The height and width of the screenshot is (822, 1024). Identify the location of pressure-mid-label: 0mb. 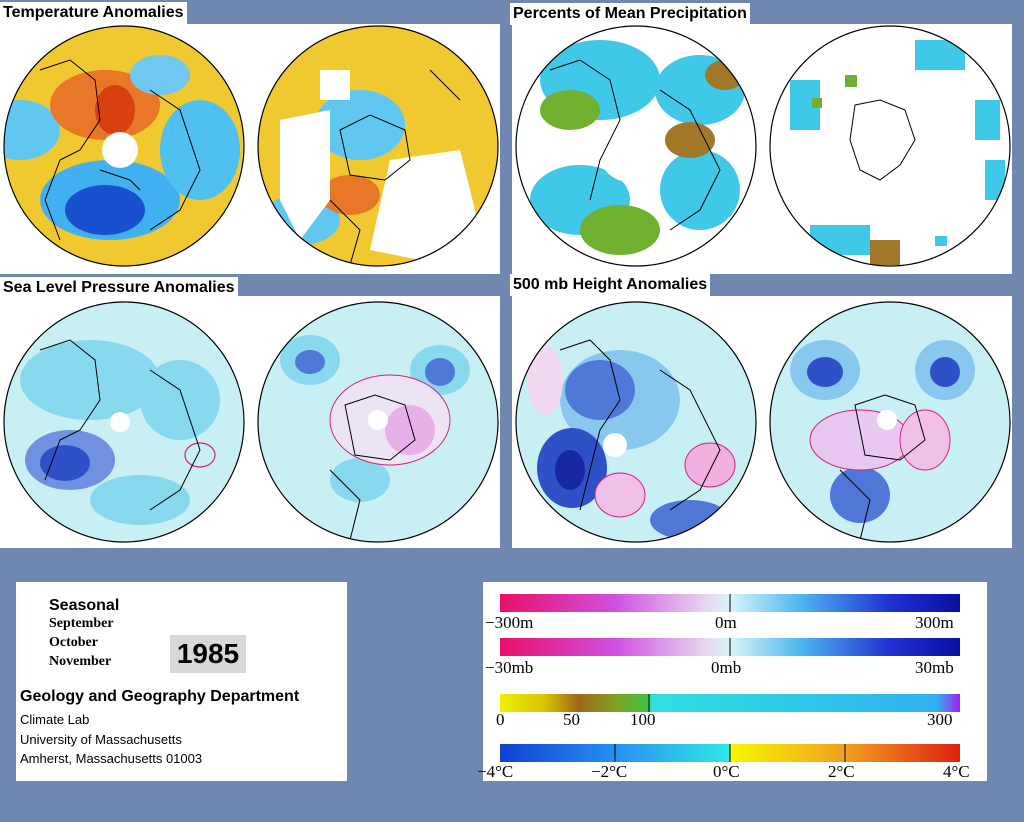
(726, 667).